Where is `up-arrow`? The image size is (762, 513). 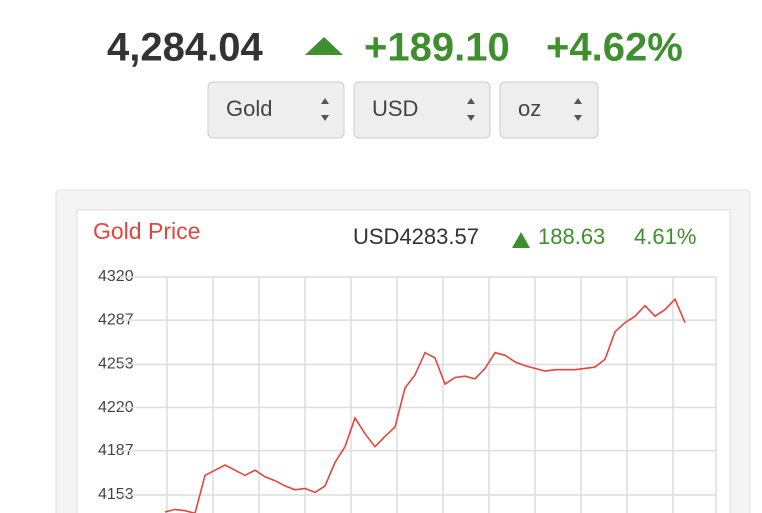 up-arrow is located at coordinates (324, 46).